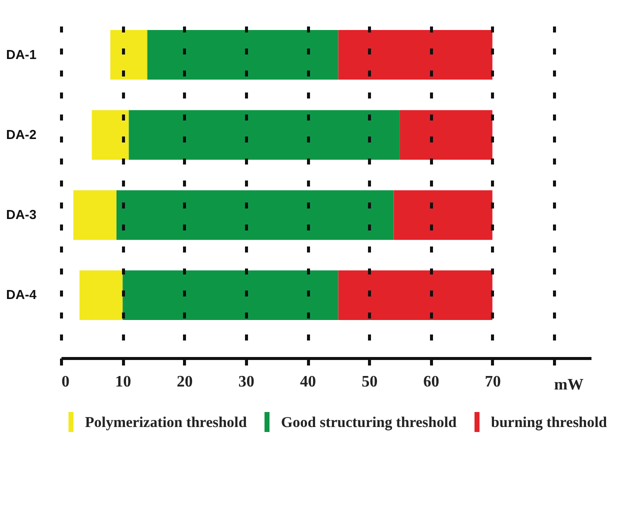  Describe the element at coordinates (21, 134) in the screenshot. I see `y-tick-label: DA-2` at that location.